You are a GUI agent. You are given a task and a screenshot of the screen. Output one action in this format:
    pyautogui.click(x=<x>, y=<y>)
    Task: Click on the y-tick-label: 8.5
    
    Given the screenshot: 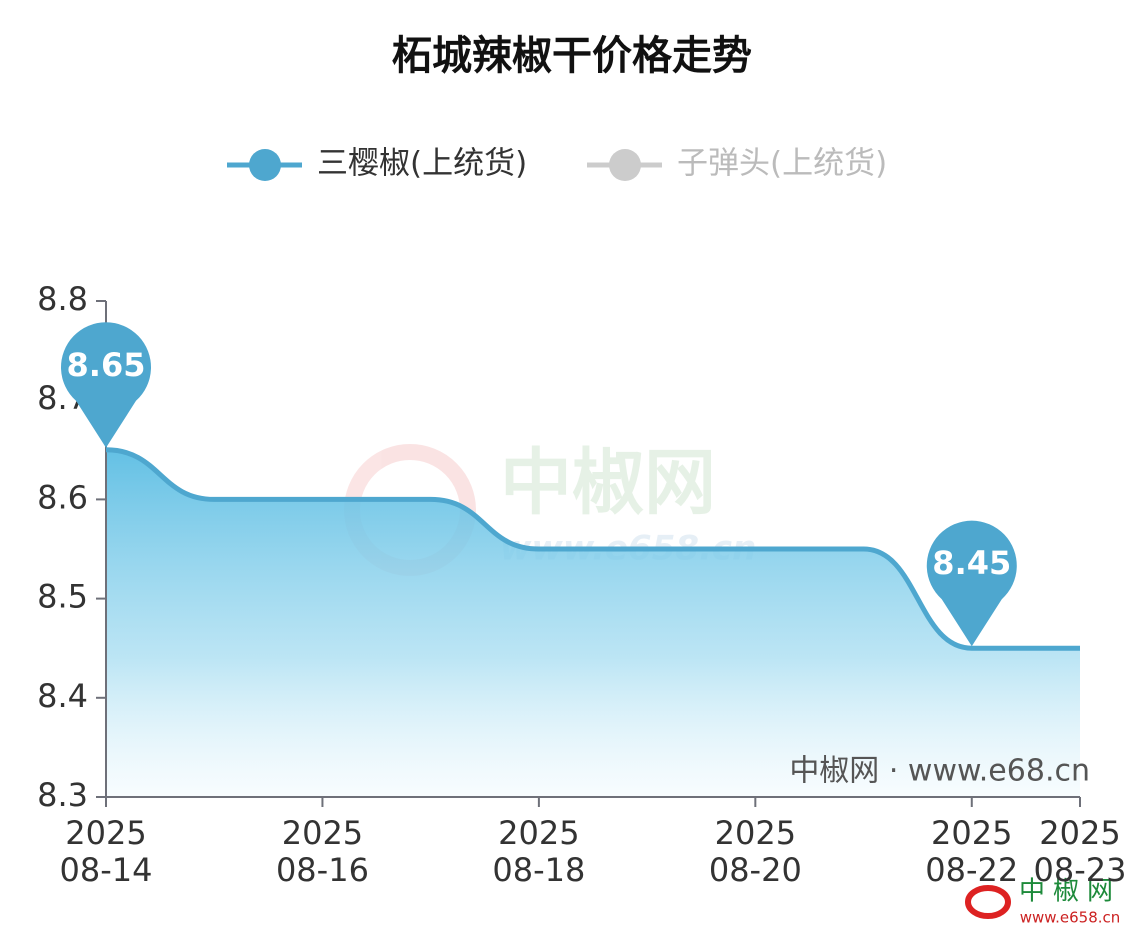 What is the action you would take?
    pyautogui.click(x=62, y=597)
    